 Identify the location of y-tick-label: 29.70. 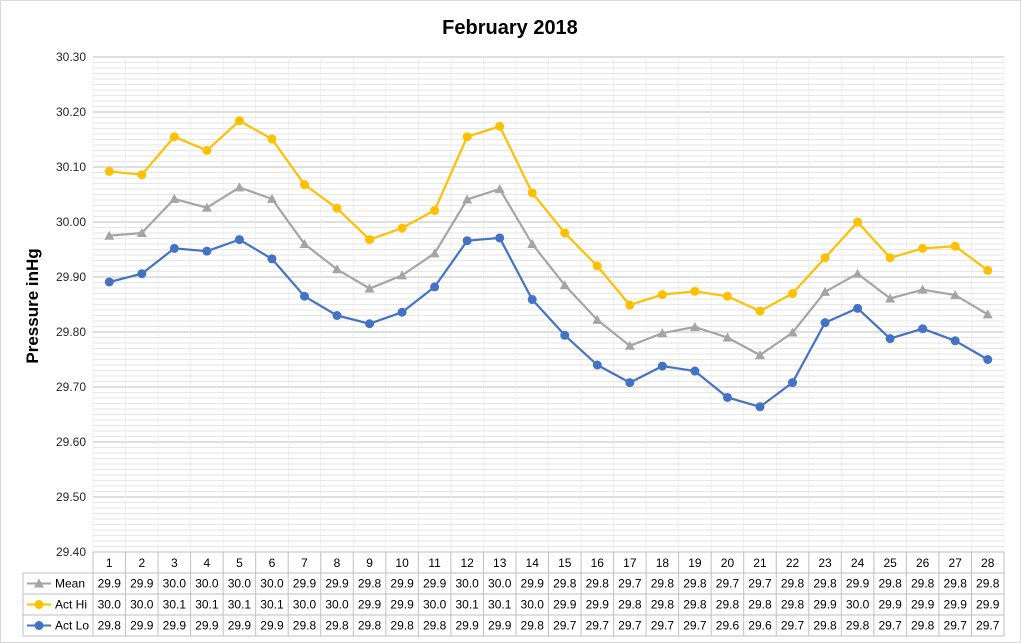
(71, 387).